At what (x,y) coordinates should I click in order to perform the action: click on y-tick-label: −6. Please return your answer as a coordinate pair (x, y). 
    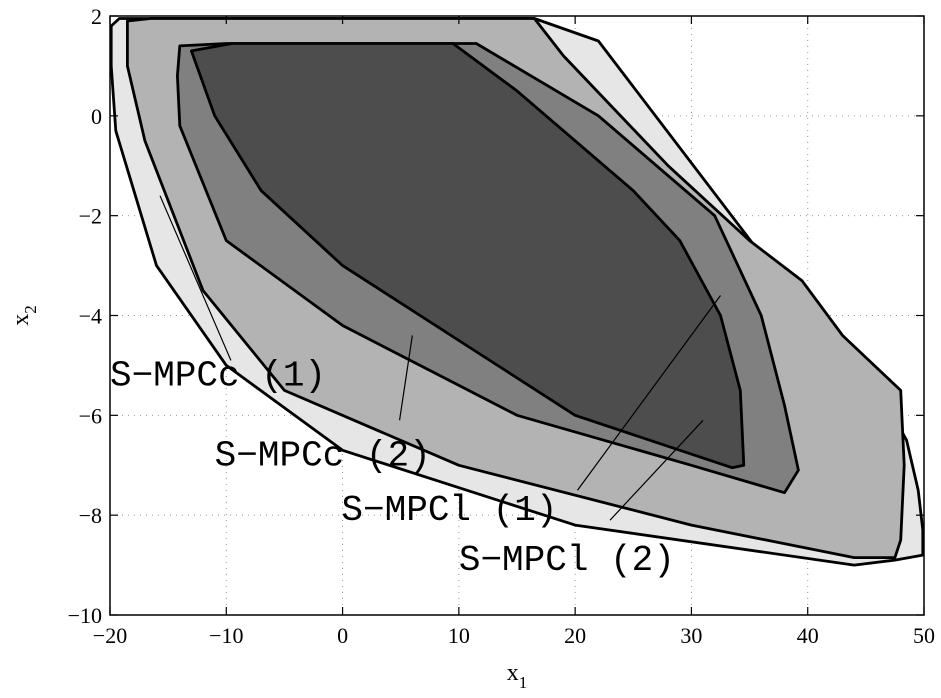
    Looking at the image, I should click on (90, 415).